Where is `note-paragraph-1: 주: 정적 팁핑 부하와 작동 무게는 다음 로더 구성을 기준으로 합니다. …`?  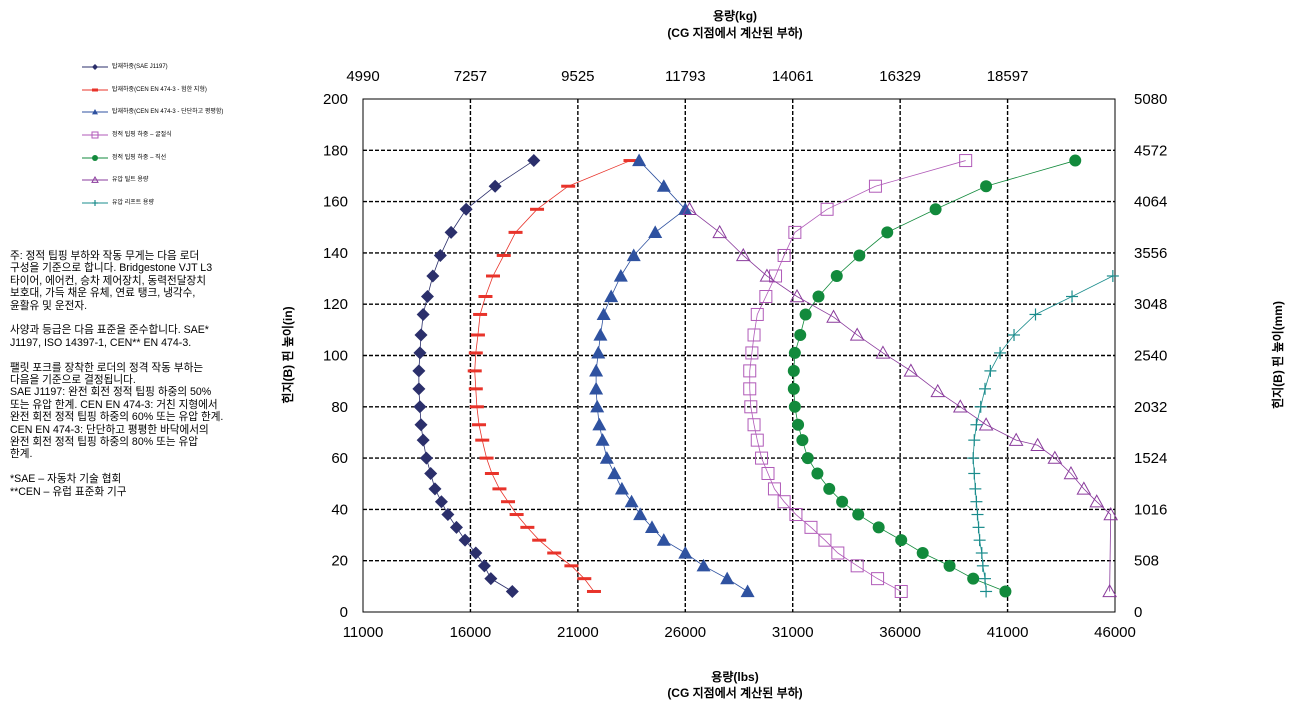 note-paragraph-1: 주: 정적 팁핑 부하와 작동 무게는 다음 로더 구성을 기준으로 합니다. … is located at coordinates (111, 281).